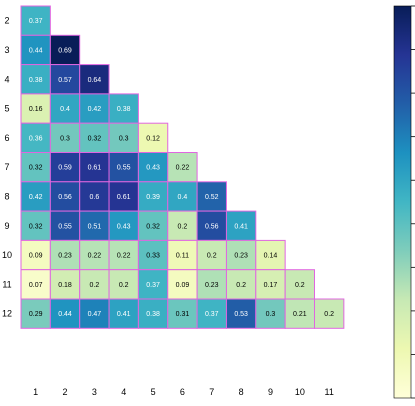  I want to click on y-tick-label: 4, so click(6, 79).